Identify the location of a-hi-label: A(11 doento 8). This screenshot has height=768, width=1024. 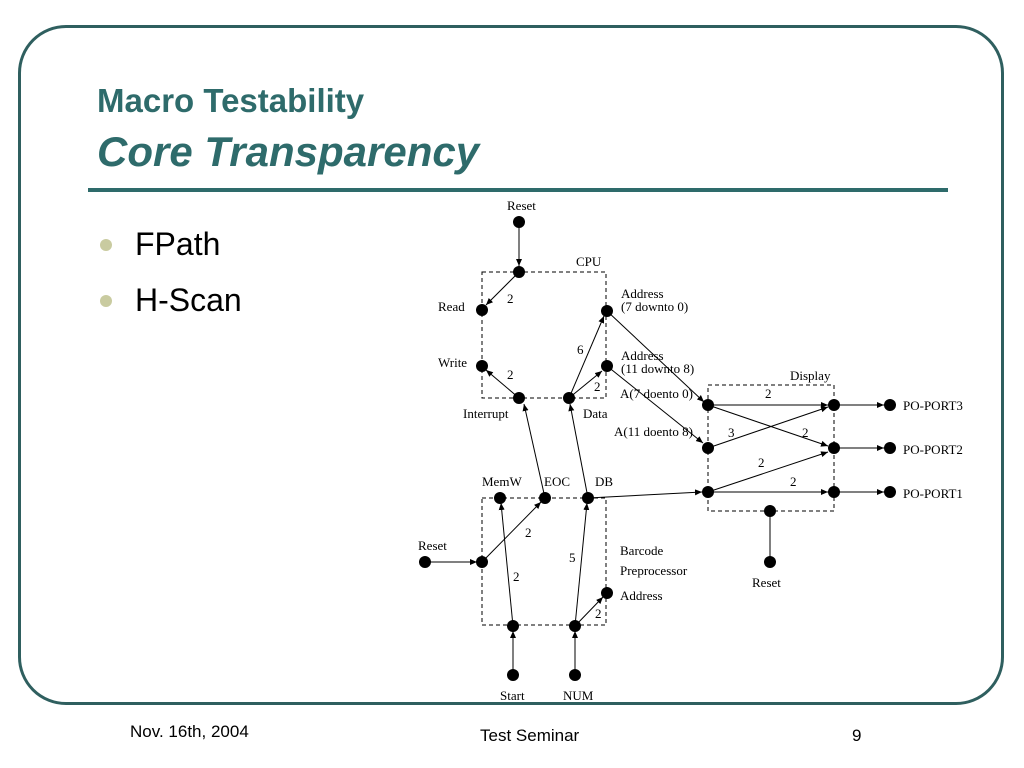
(653, 431).